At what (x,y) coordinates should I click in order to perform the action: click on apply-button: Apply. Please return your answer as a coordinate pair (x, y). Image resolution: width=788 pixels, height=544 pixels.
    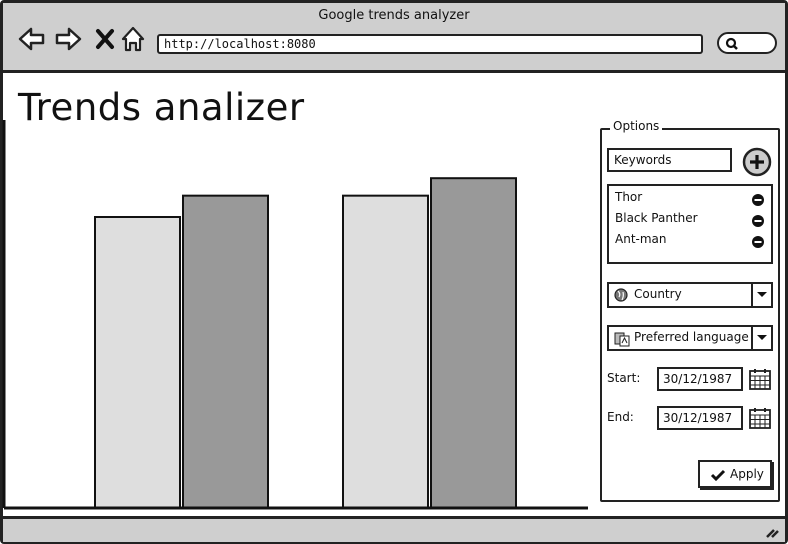
    Looking at the image, I should click on (735, 474).